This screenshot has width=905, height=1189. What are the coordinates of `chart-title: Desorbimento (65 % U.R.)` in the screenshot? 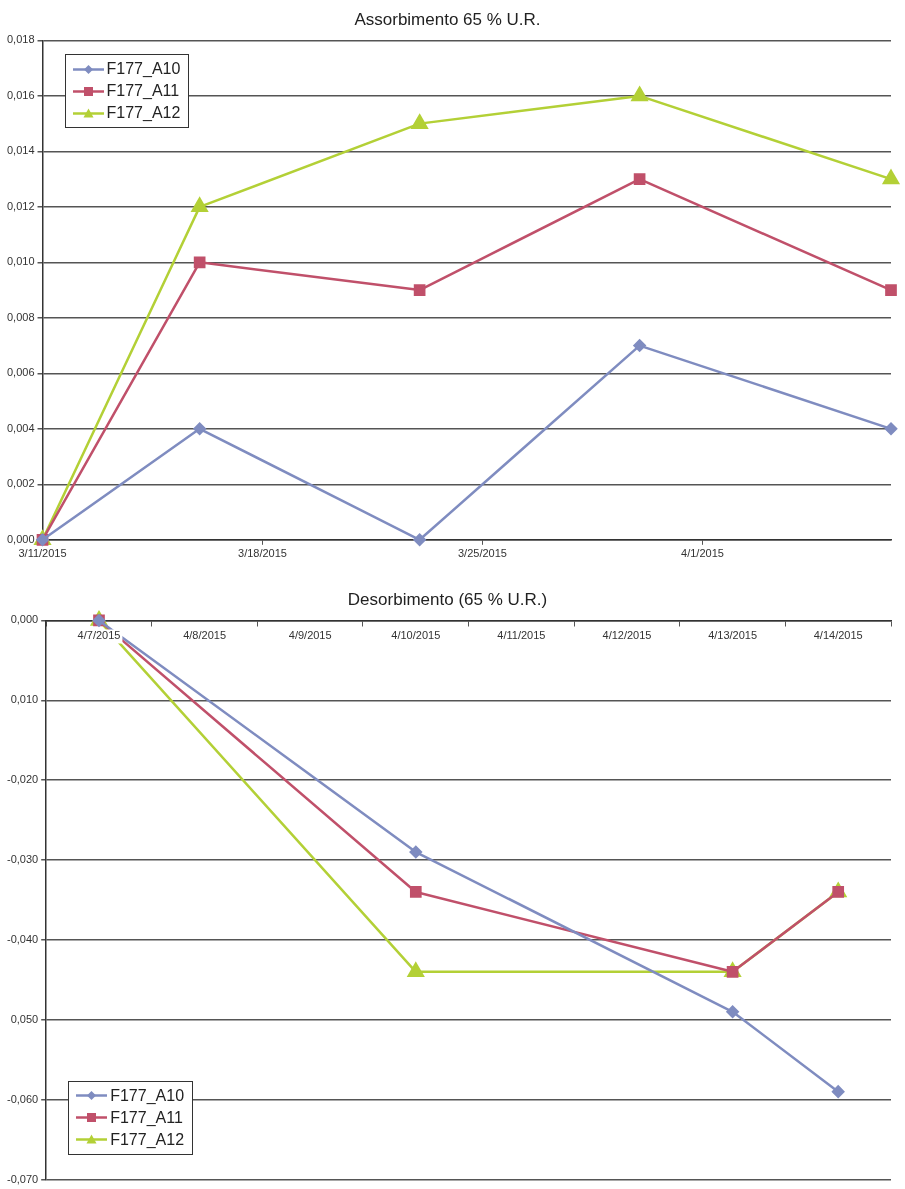 It's located at (447, 599).